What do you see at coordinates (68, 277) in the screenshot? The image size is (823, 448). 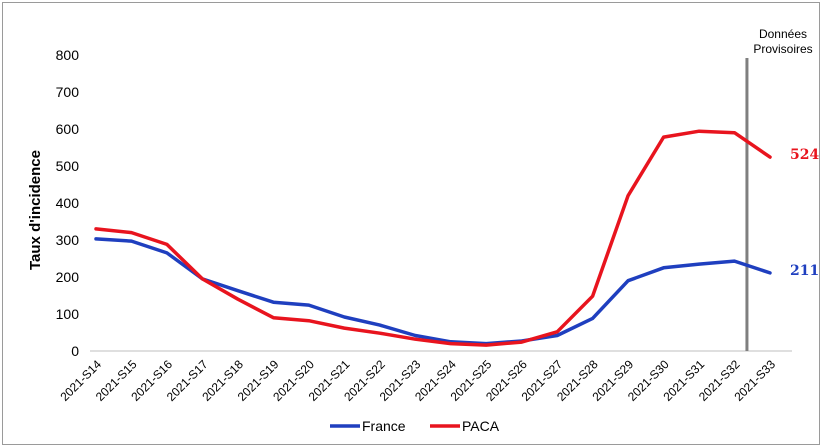 I see `y-tick-label: 200` at bounding box center [68, 277].